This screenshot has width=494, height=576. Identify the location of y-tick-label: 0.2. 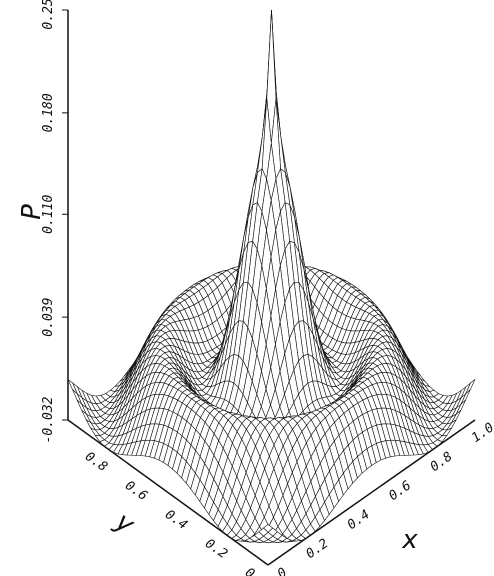
(216, 549).